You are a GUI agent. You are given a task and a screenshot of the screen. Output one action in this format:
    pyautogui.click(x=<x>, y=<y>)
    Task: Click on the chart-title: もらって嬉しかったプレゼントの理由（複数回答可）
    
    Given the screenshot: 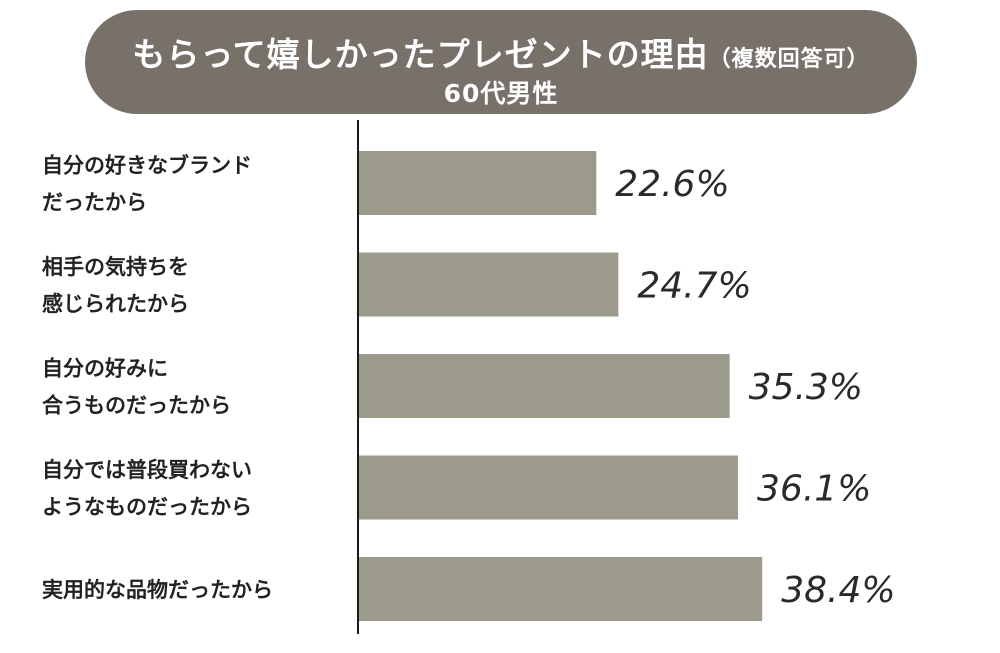 What is the action you would take?
    pyautogui.click(x=501, y=52)
    